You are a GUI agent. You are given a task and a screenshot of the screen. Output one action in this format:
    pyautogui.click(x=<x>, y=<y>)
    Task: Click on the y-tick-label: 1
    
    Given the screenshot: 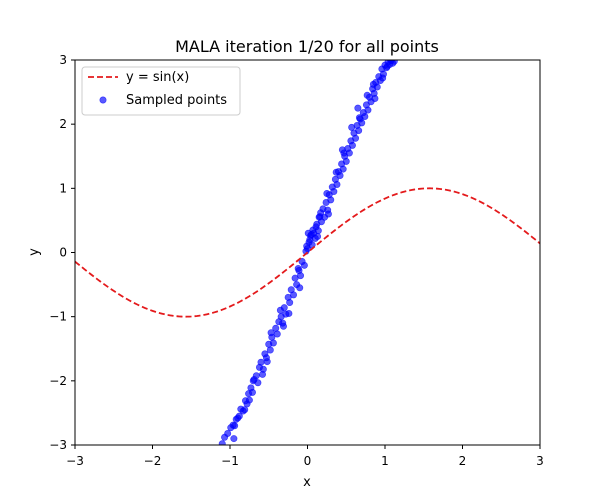 What is the action you would take?
    pyautogui.click(x=63, y=188)
    